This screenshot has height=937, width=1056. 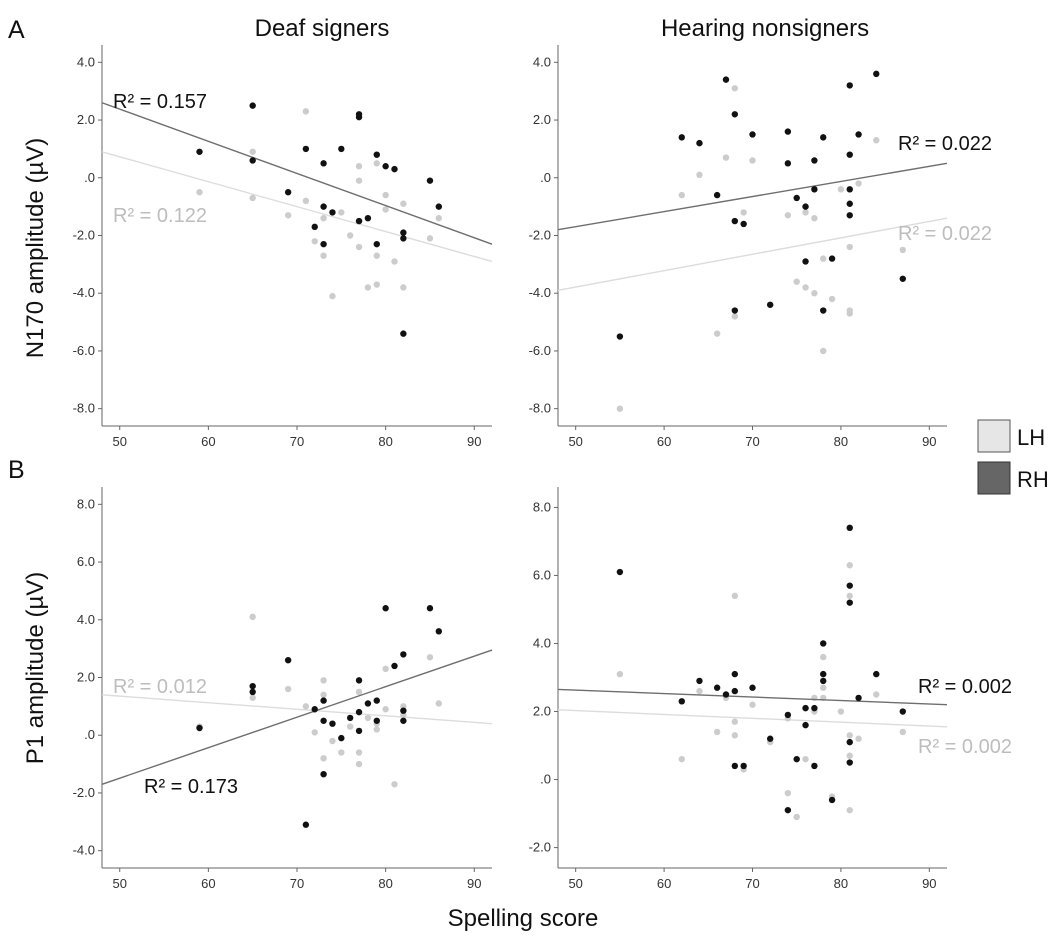 I want to click on r2-label-rh: R² = 0.173, so click(x=191, y=787).